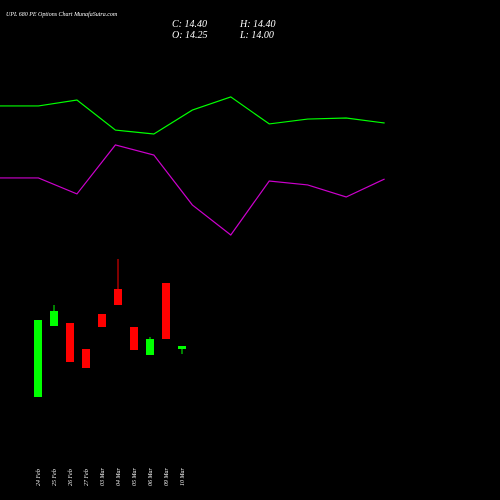 The width and height of the screenshot is (500, 500). Describe the element at coordinates (190, 35) in the screenshot. I see `open-label: O: 14.25` at that location.